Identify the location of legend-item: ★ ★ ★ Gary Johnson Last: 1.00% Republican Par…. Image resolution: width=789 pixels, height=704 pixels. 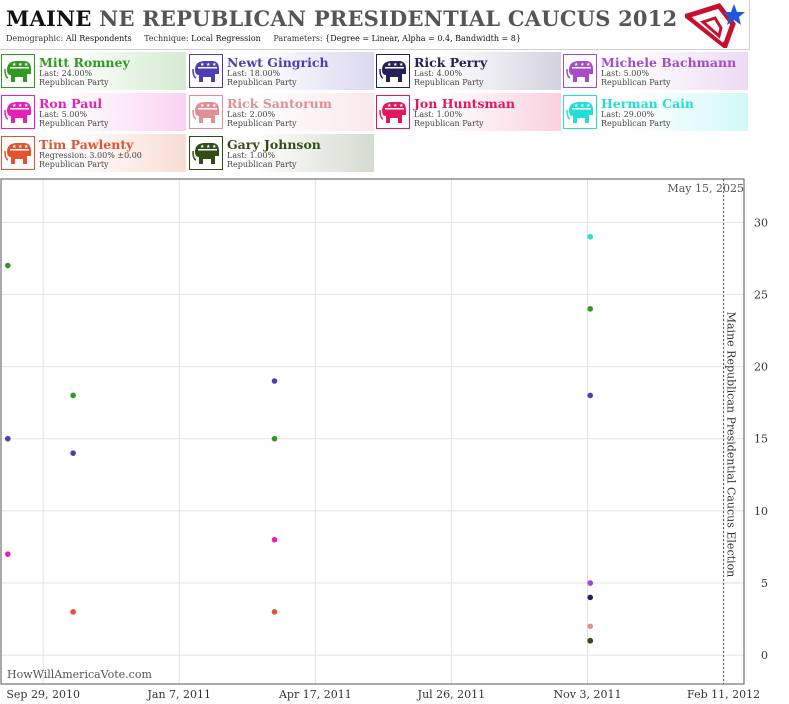
(281, 153).